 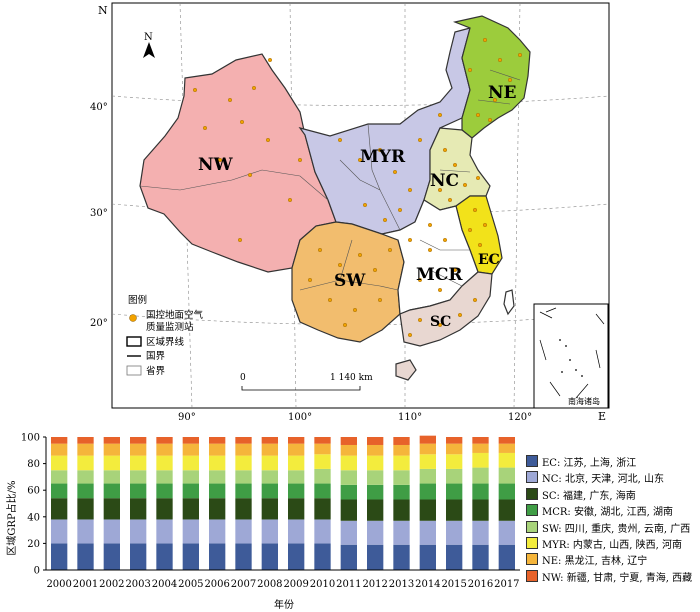 I want to click on x-tick-label: 2008, so click(x=269, y=584).